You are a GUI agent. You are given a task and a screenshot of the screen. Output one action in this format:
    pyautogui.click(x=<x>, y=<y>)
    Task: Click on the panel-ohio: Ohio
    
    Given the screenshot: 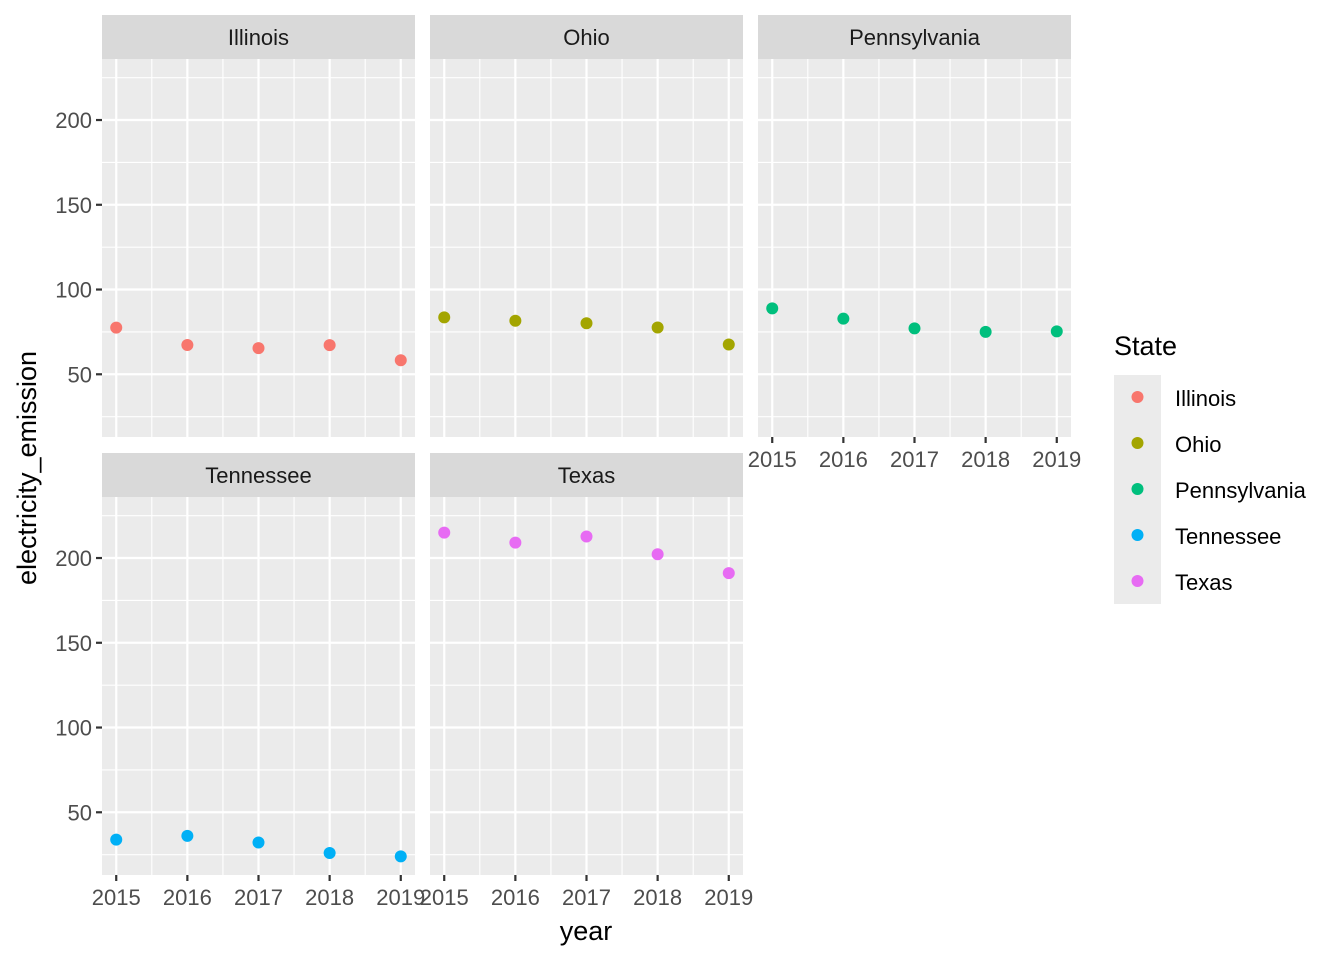 What is the action you would take?
    pyautogui.click(x=586, y=226)
    